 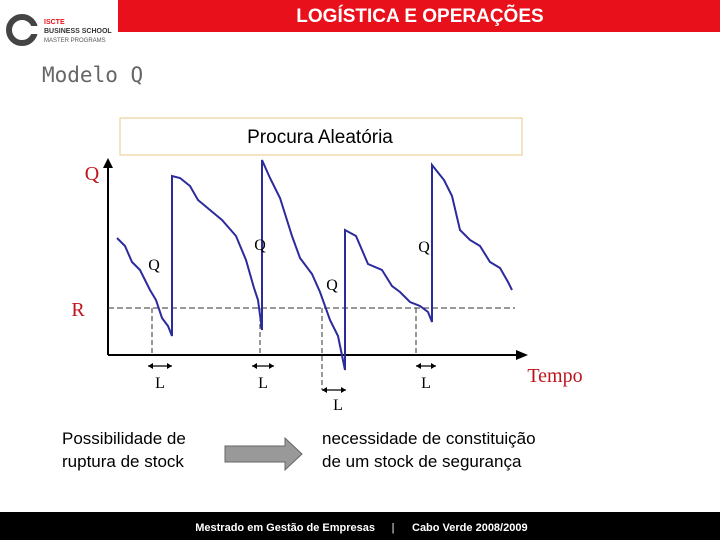 I want to click on header-title: LOGÍSTICA E OPERAÇÕES, so click(x=419, y=16).